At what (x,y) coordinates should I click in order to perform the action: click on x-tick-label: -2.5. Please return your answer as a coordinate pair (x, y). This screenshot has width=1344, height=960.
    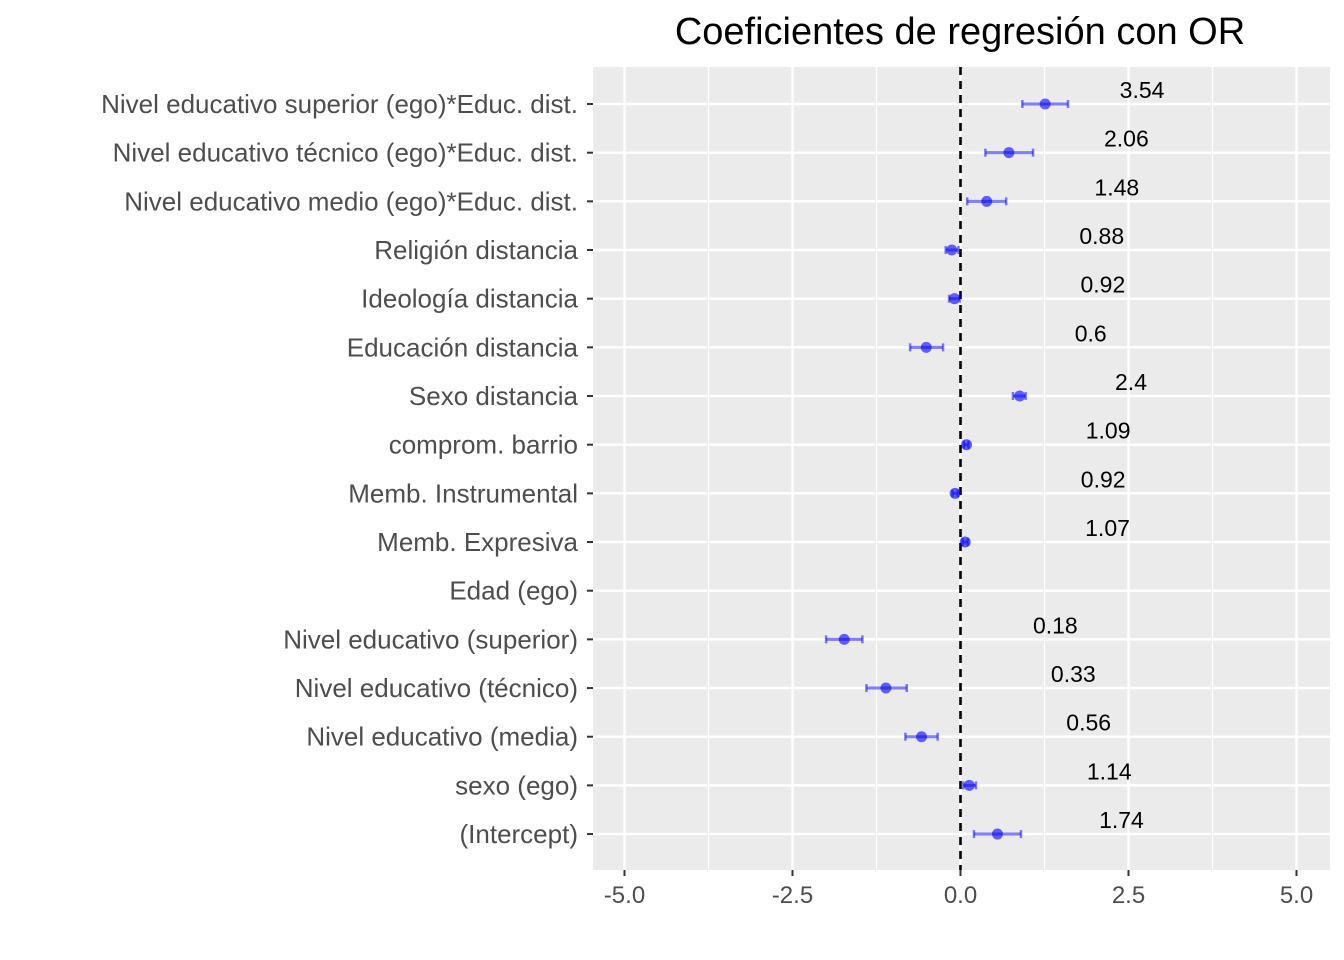
    Looking at the image, I should click on (792, 895).